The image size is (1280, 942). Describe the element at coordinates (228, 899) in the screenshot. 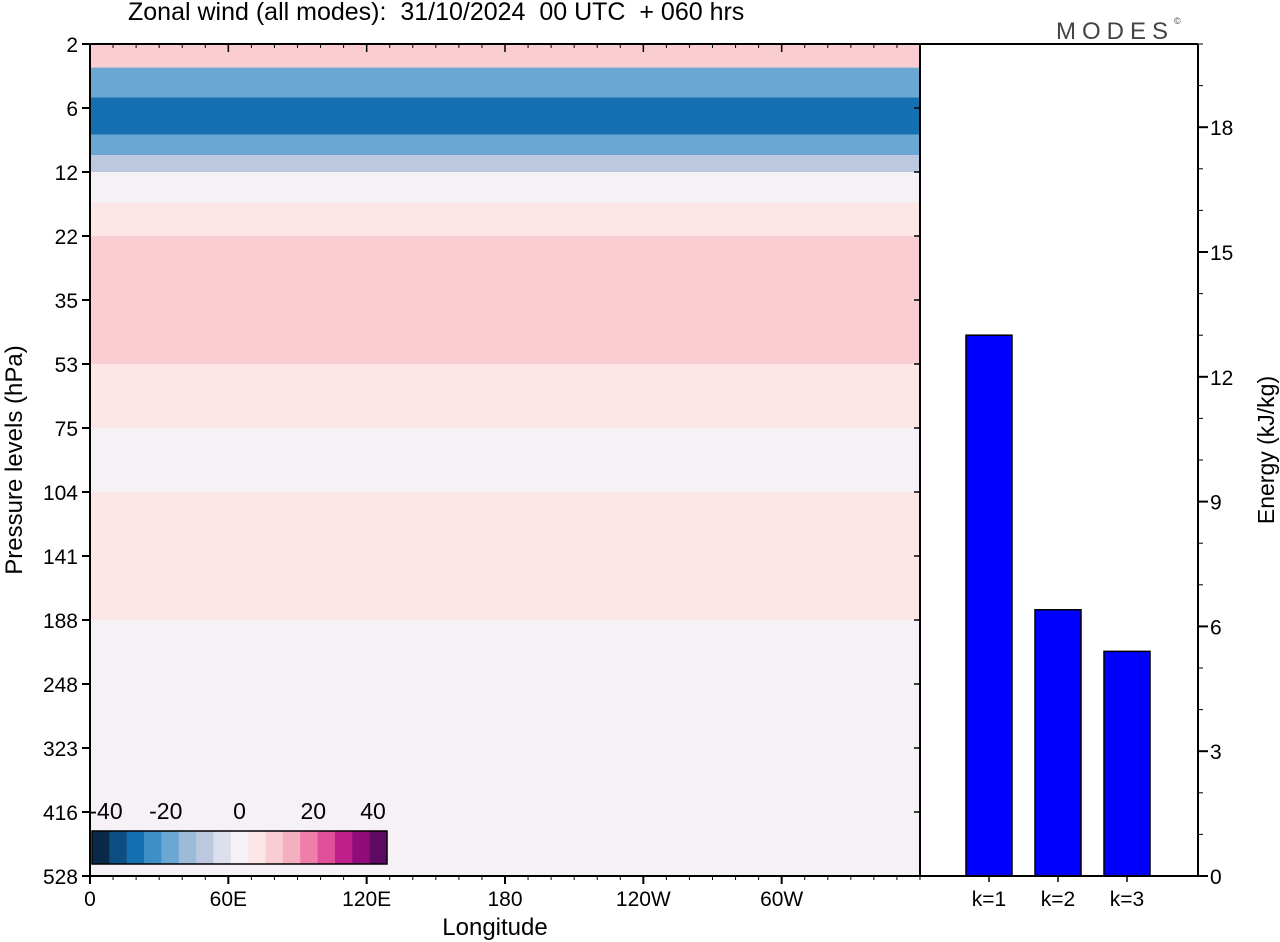

I see `x-tick-label: 60E` at that location.